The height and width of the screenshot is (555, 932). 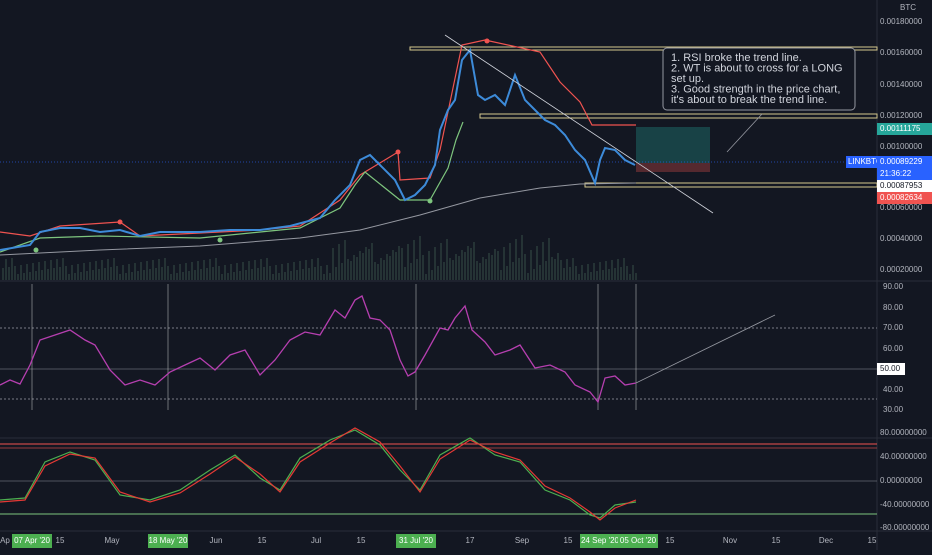 What do you see at coordinates (901, 146) in the screenshot?
I see `price-tick: 0.00100000` at bounding box center [901, 146].